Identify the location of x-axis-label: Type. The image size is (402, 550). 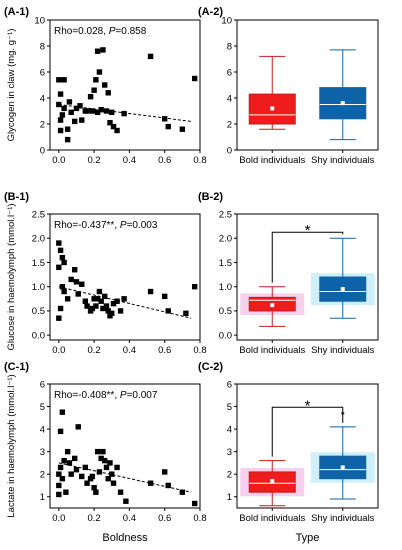
(308, 538).